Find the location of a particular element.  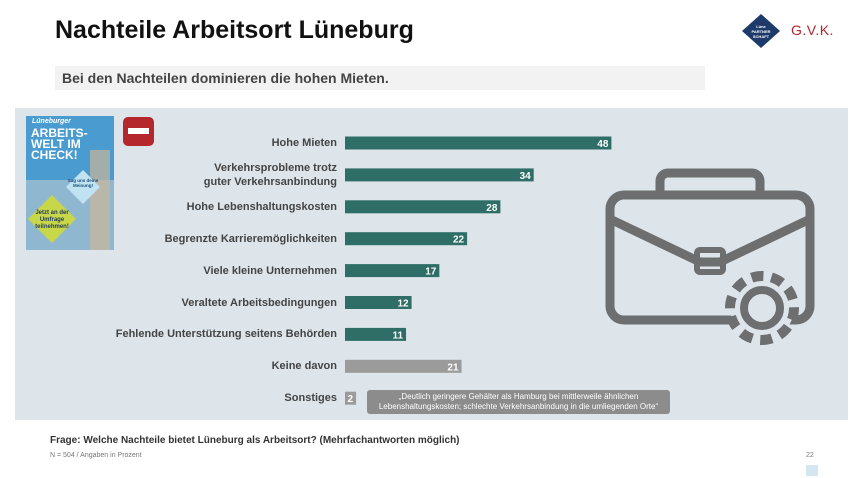

category-label: Hohe Lebenshaltungskosten is located at coordinates (261, 206).